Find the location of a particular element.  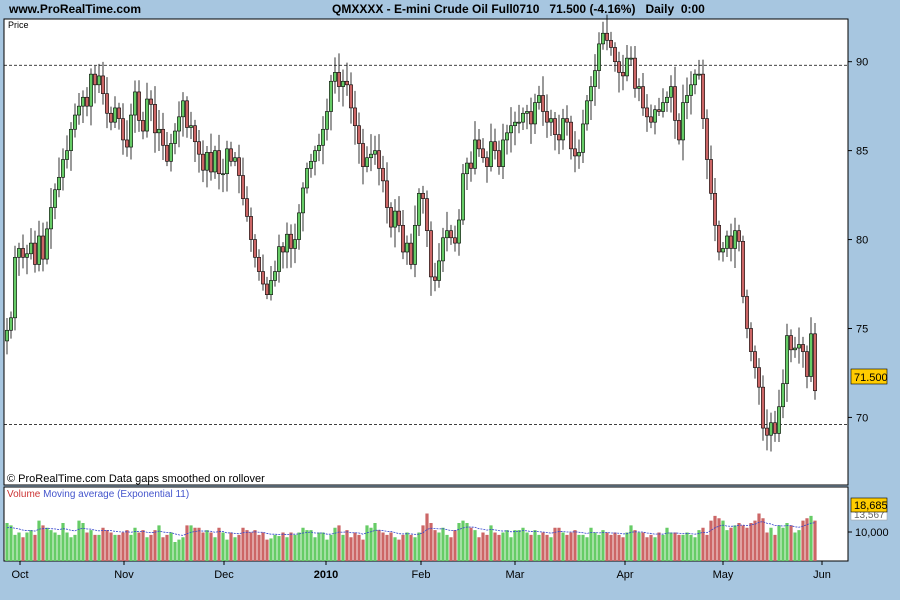

price-panel-label: Price is located at coordinates (18, 25).